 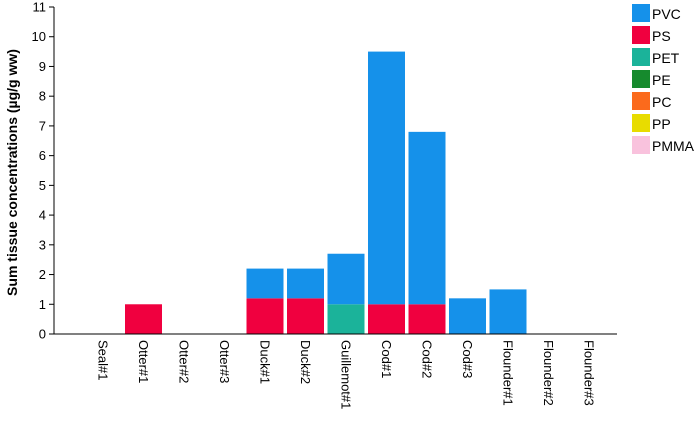 I want to click on y-tick-label: 9, so click(x=42, y=66).